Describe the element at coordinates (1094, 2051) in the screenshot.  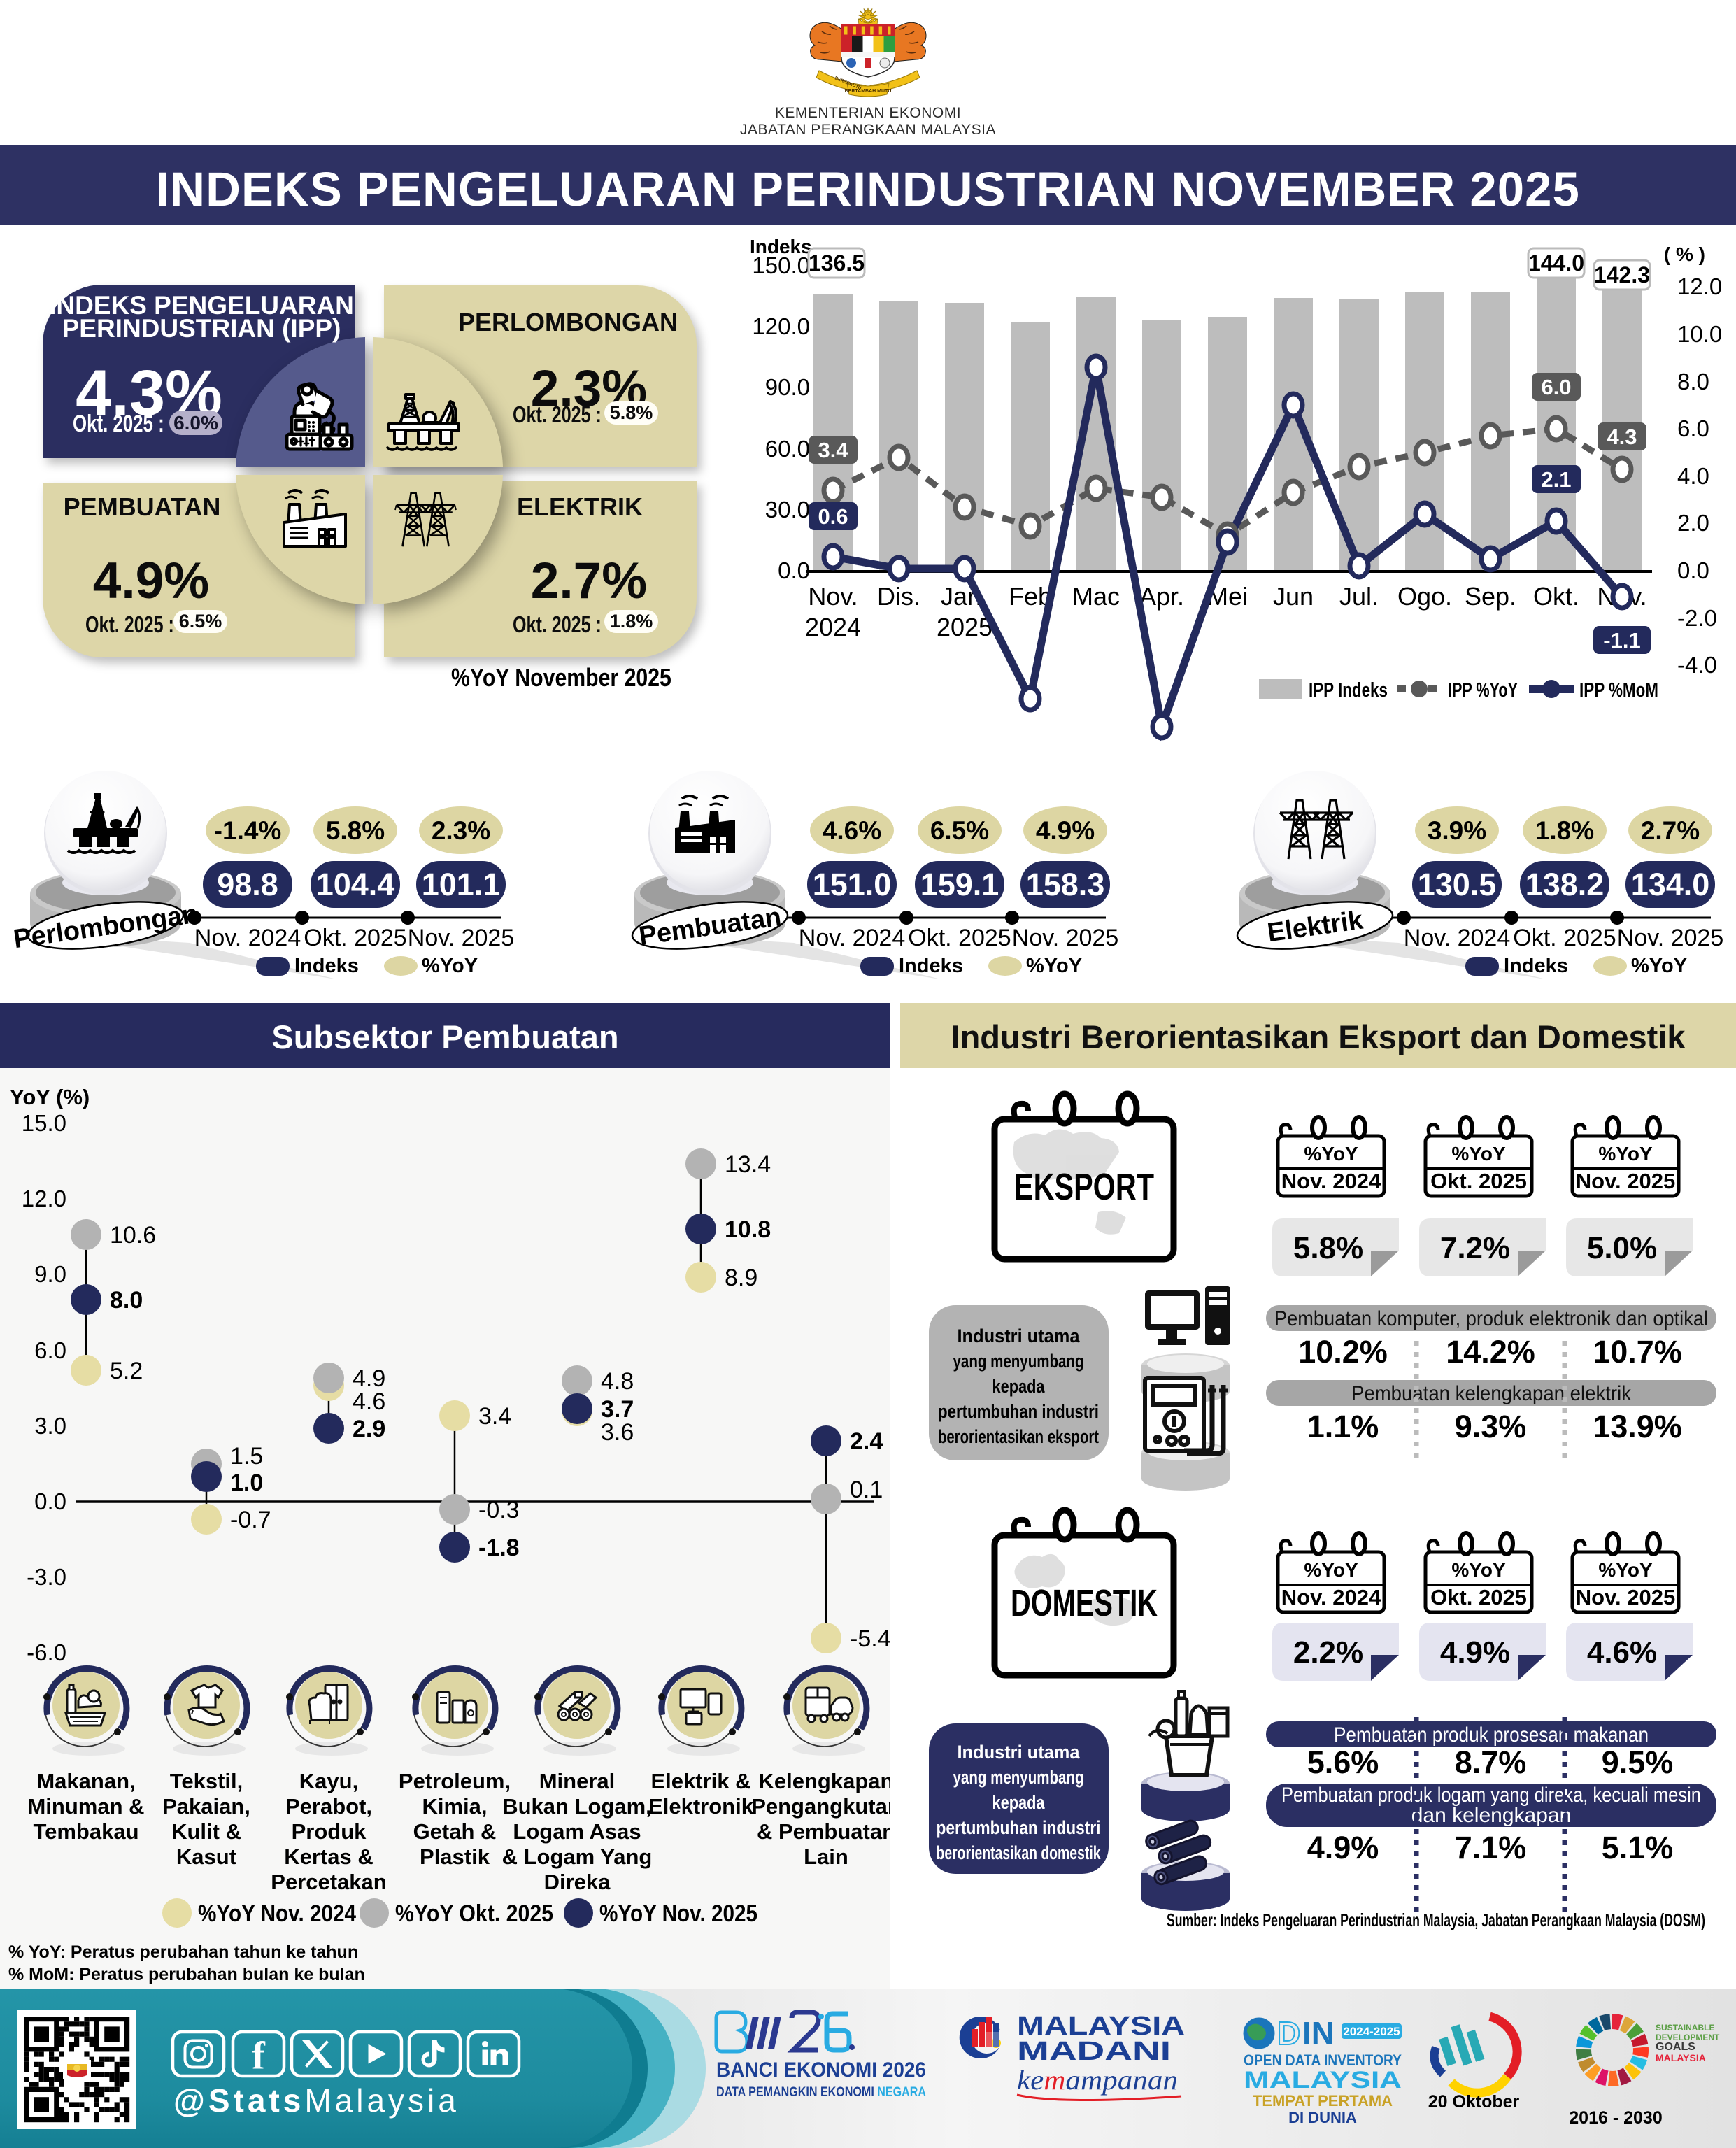
I see `svg-text: MADANI` at that location.